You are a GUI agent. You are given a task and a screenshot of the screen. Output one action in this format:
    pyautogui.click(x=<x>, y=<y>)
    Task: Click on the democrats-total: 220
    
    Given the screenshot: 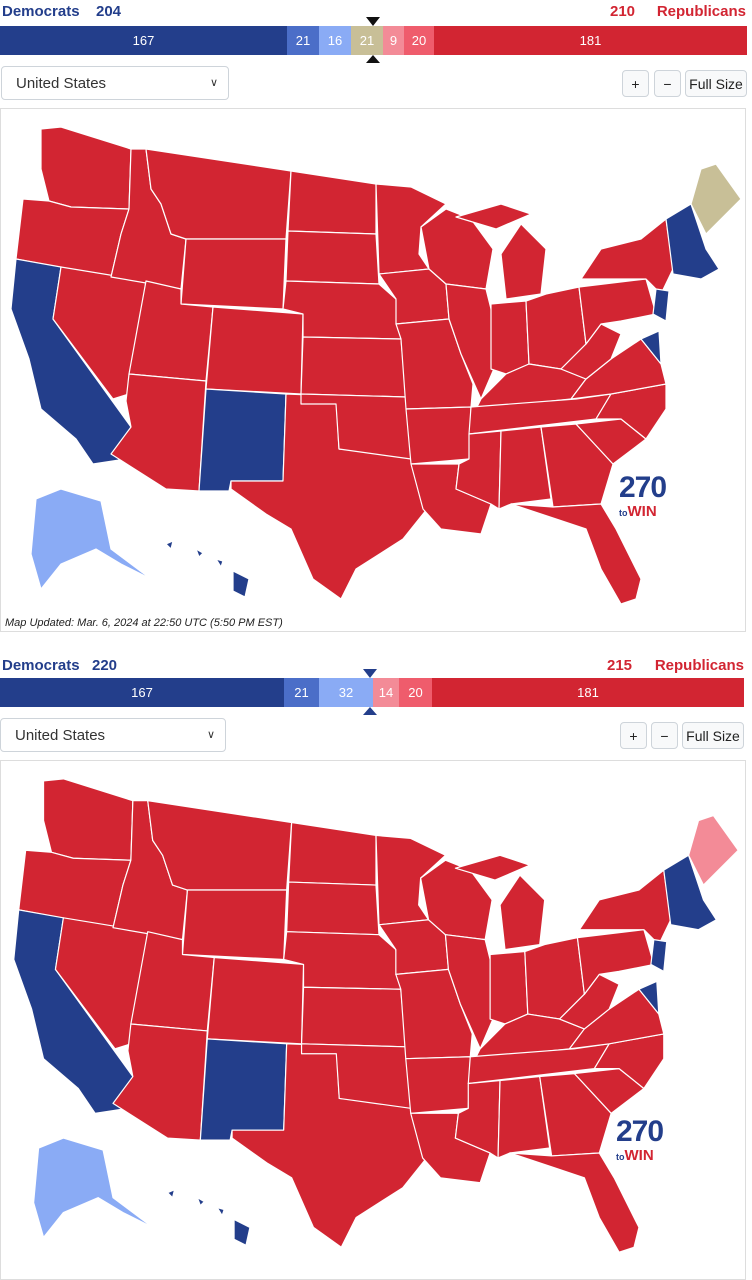 What is the action you would take?
    pyautogui.click(x=105, y=665)
    